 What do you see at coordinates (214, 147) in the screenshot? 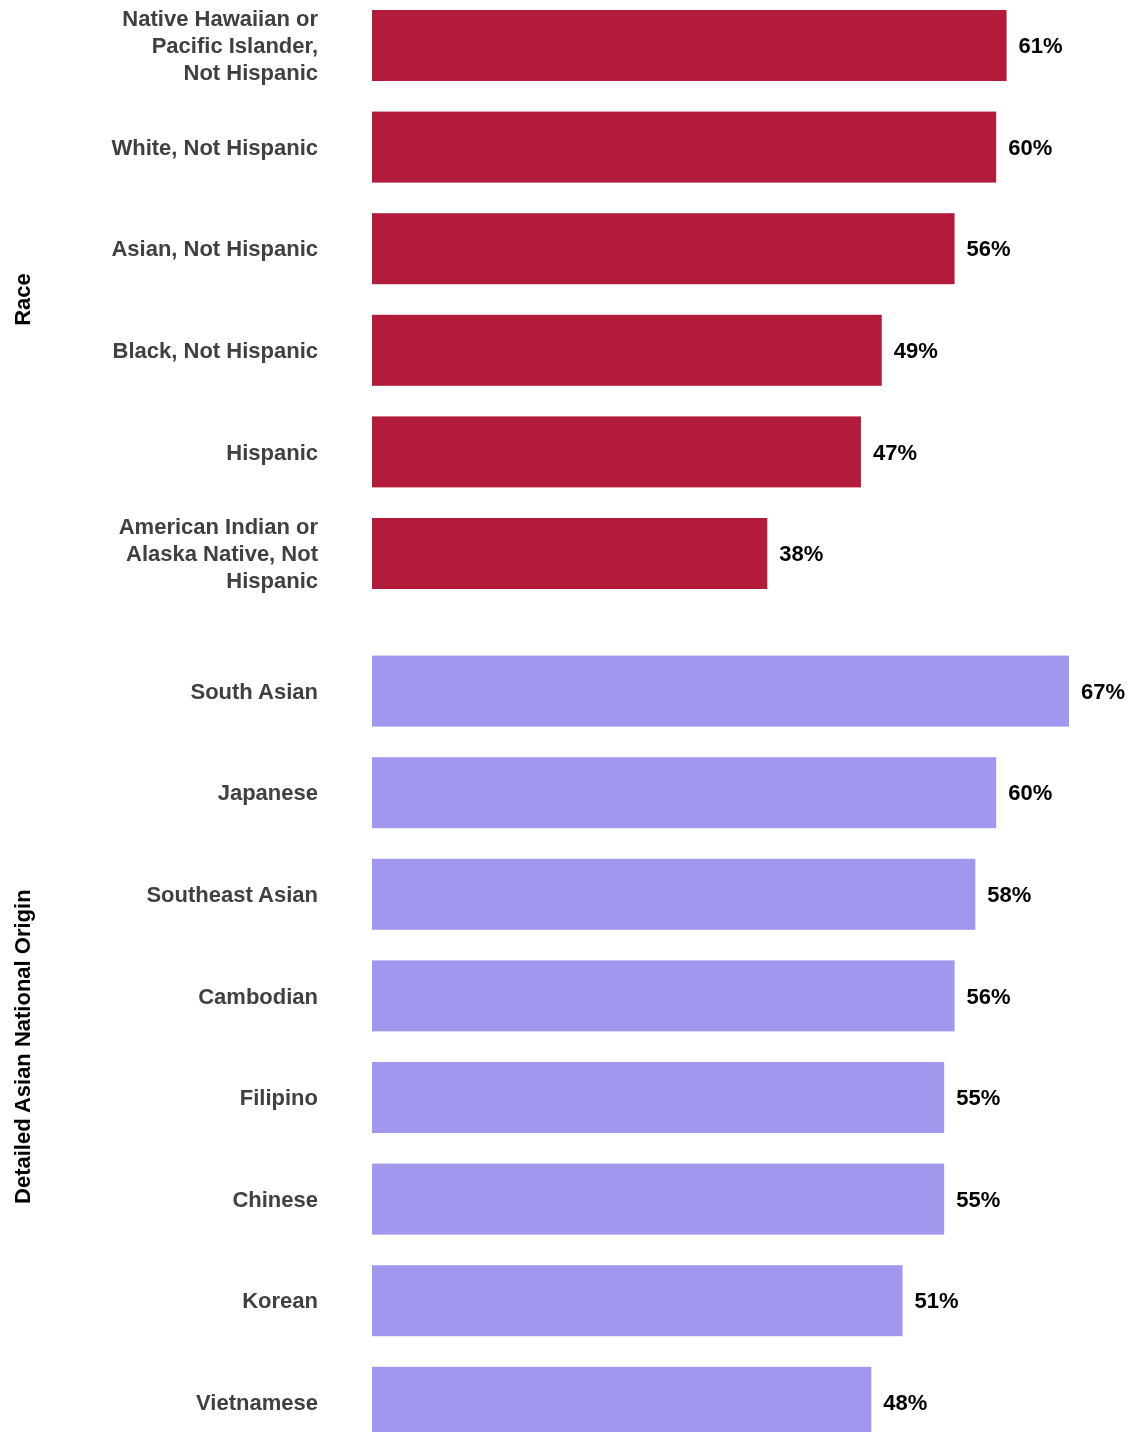
I see `y-tick-label: White, Not Hispanic` at bounding box center [214, 147].